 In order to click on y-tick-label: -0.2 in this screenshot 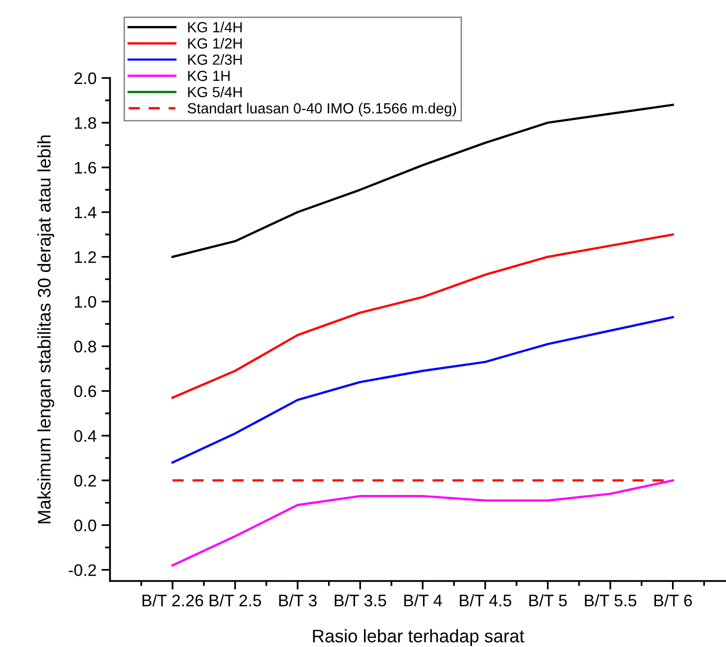, I will do `click(82, 570)`.